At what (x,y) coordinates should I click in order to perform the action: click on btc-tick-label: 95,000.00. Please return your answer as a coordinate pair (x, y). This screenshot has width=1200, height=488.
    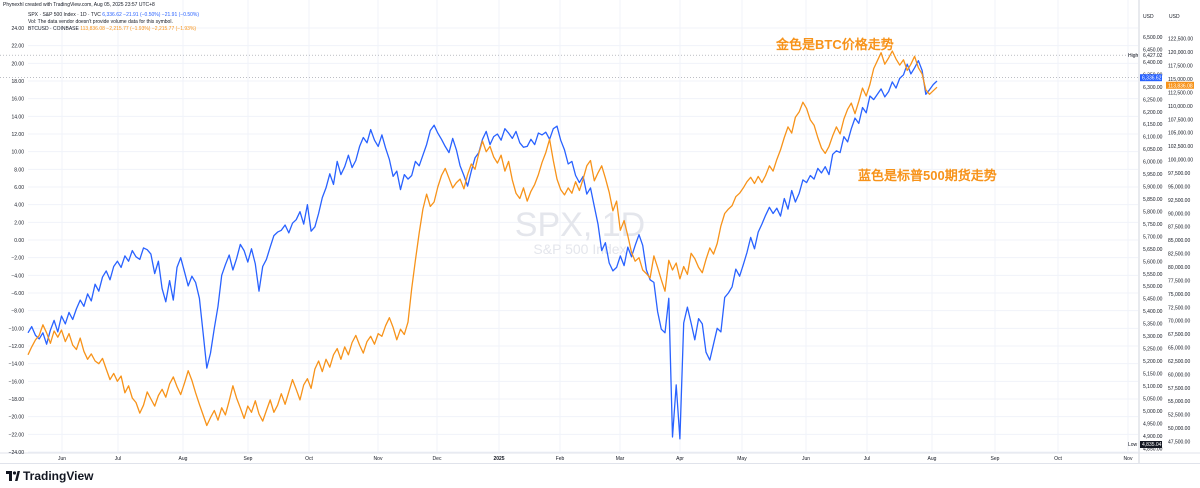
    Looking at the image, I should click on (1179, 187).